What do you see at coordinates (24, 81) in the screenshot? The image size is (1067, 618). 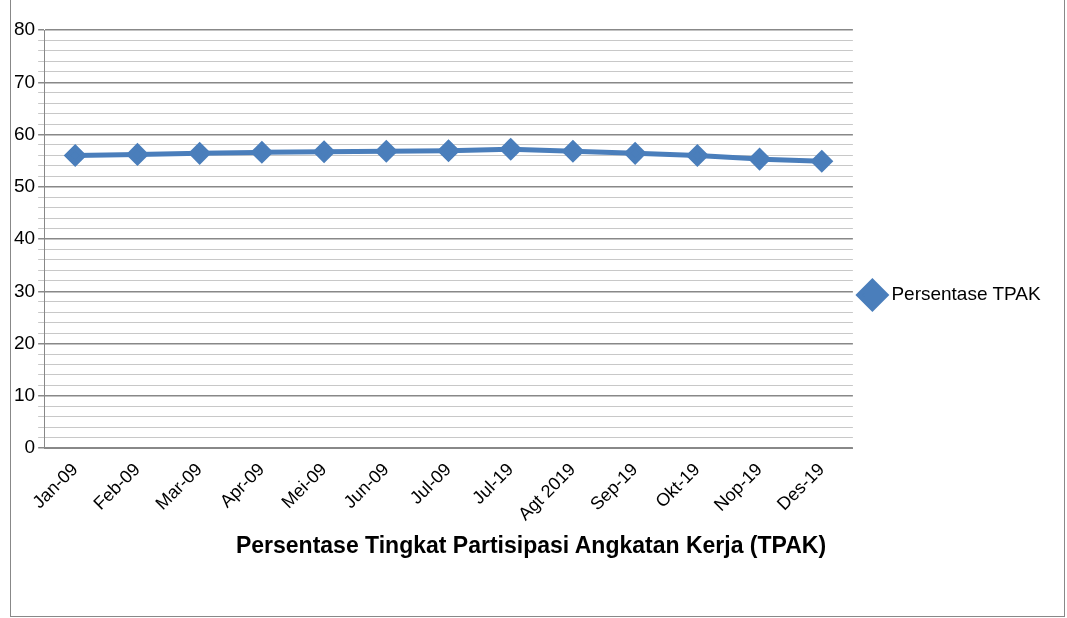 I see `y-tick-label: 70` at bounding box center [24, 81].